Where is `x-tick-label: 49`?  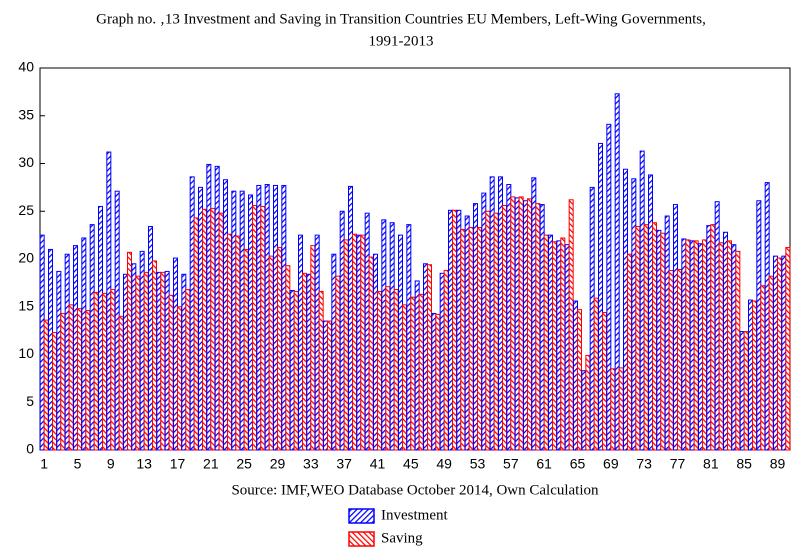 x-tick-label: 49 is located at coordinates (444, 464).